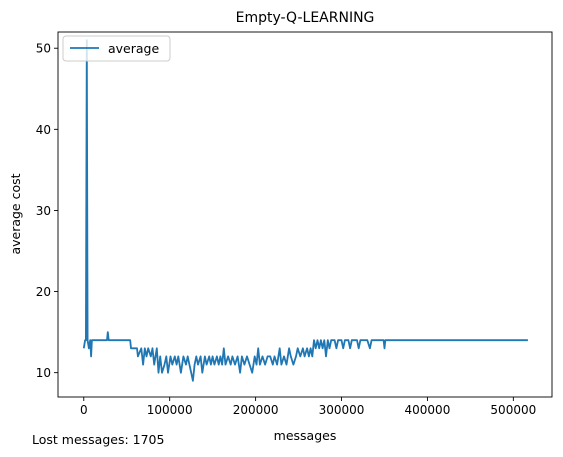 This screenshot has height=457, width=563. What do you see at coordinates (43, 292) in the screenshot?
I see `y-tick-label: 20` at bounding box center [43, 292].